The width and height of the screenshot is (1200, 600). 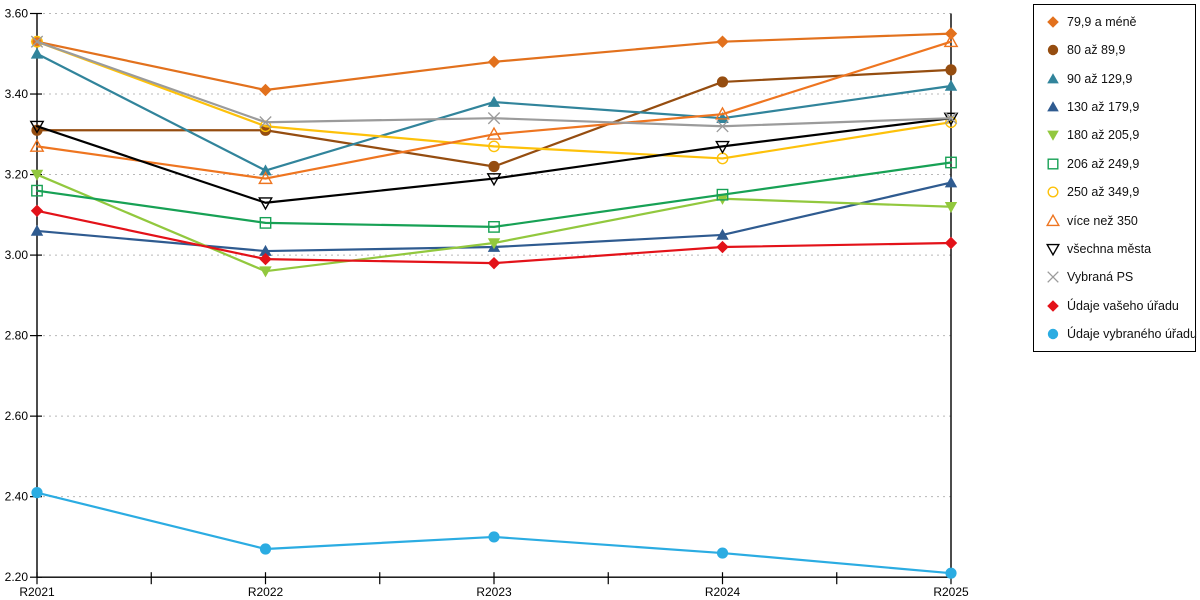 What do you see at coordinates (1103, 192) in the screenshot?
I see `legend-item-label: 250 až 349,9` at bounding box center [1103, 192].